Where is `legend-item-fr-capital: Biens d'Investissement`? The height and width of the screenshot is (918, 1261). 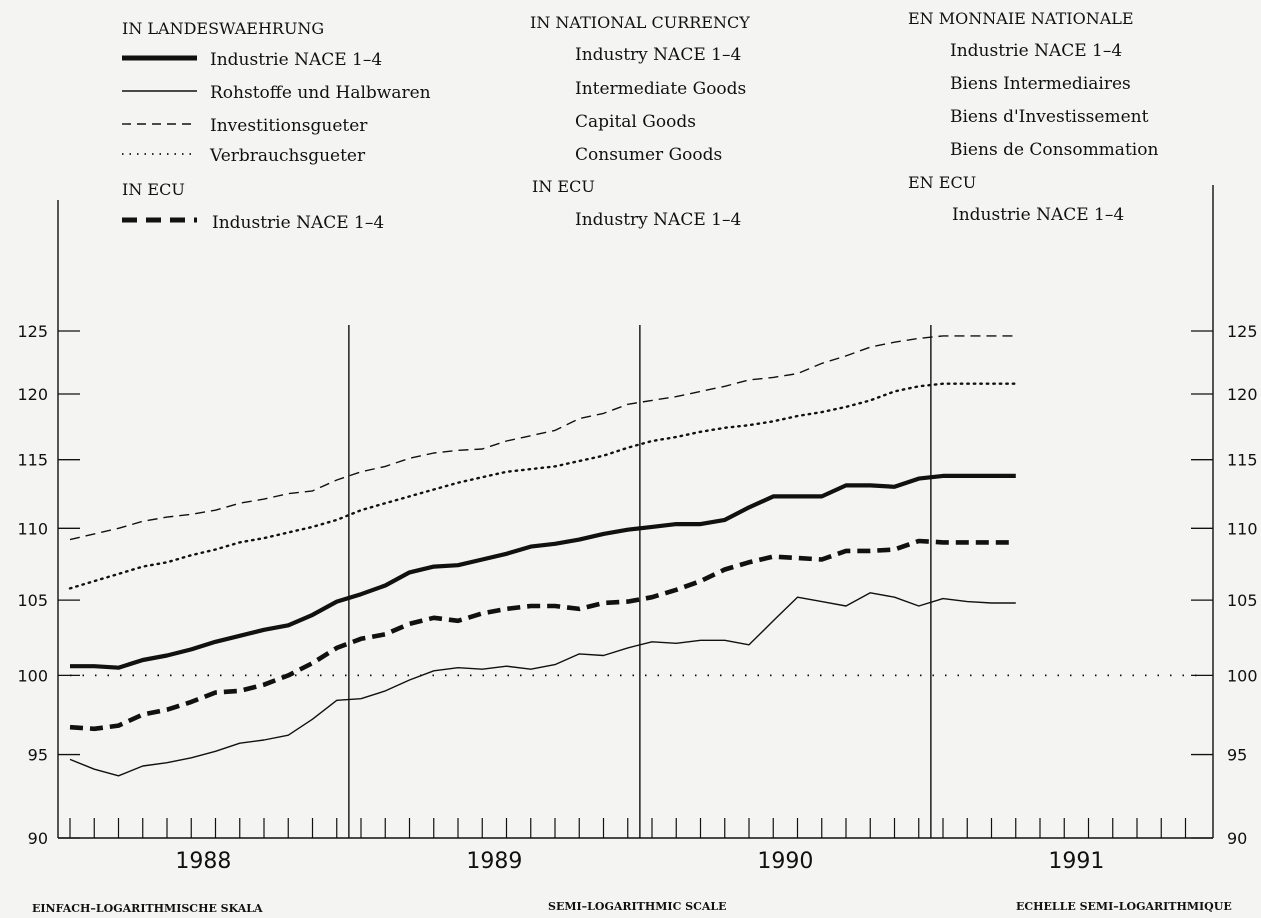 legend-item-fr-capital: Biens d'Investissement is located at coordinates (1049, 117).